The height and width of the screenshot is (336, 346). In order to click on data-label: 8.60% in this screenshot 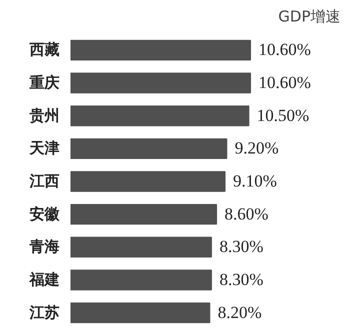, I will do `click(246, 214)`.